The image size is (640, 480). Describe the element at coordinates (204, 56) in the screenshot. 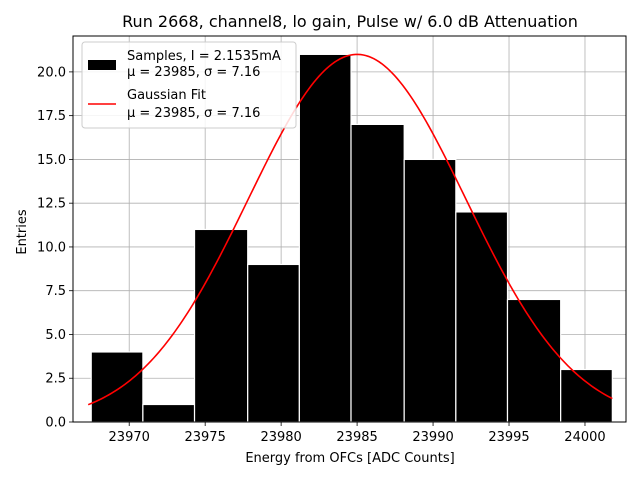

I see `legend-samples-label: Samples, I = 2.1535mA` at that location.